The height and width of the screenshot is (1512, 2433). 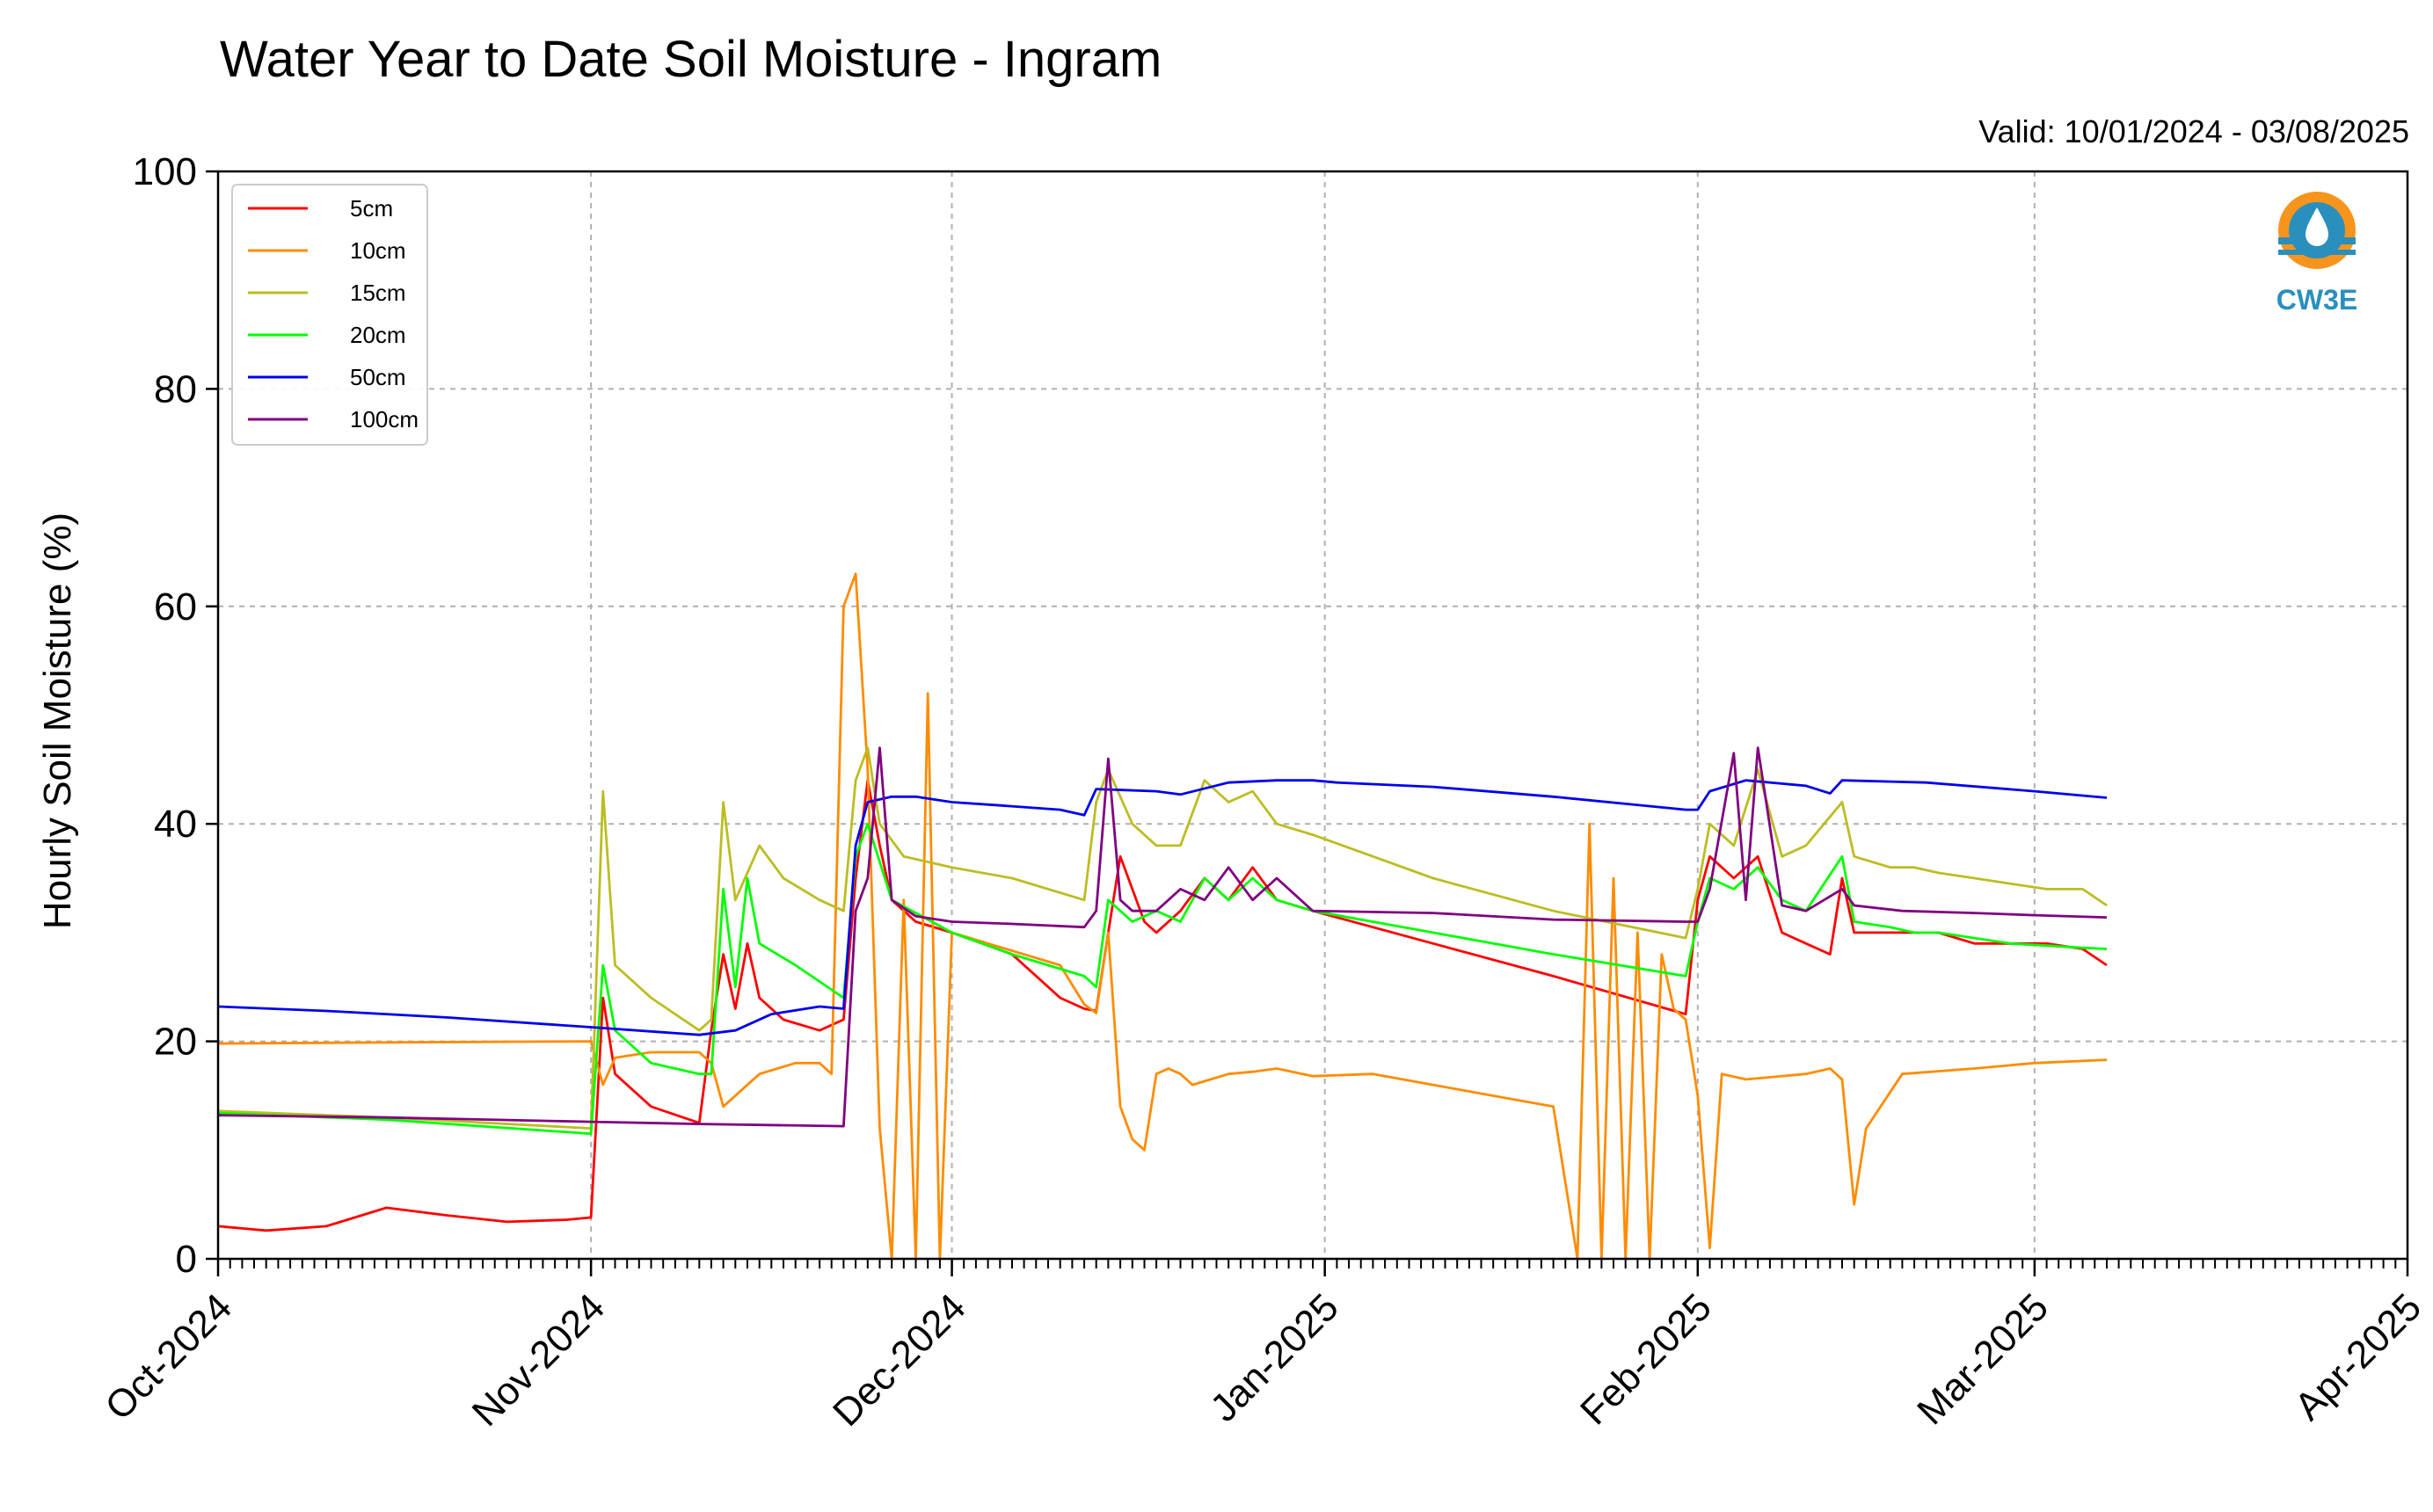 I want to click on series-line-50cm, so click(x=1162, y=908).